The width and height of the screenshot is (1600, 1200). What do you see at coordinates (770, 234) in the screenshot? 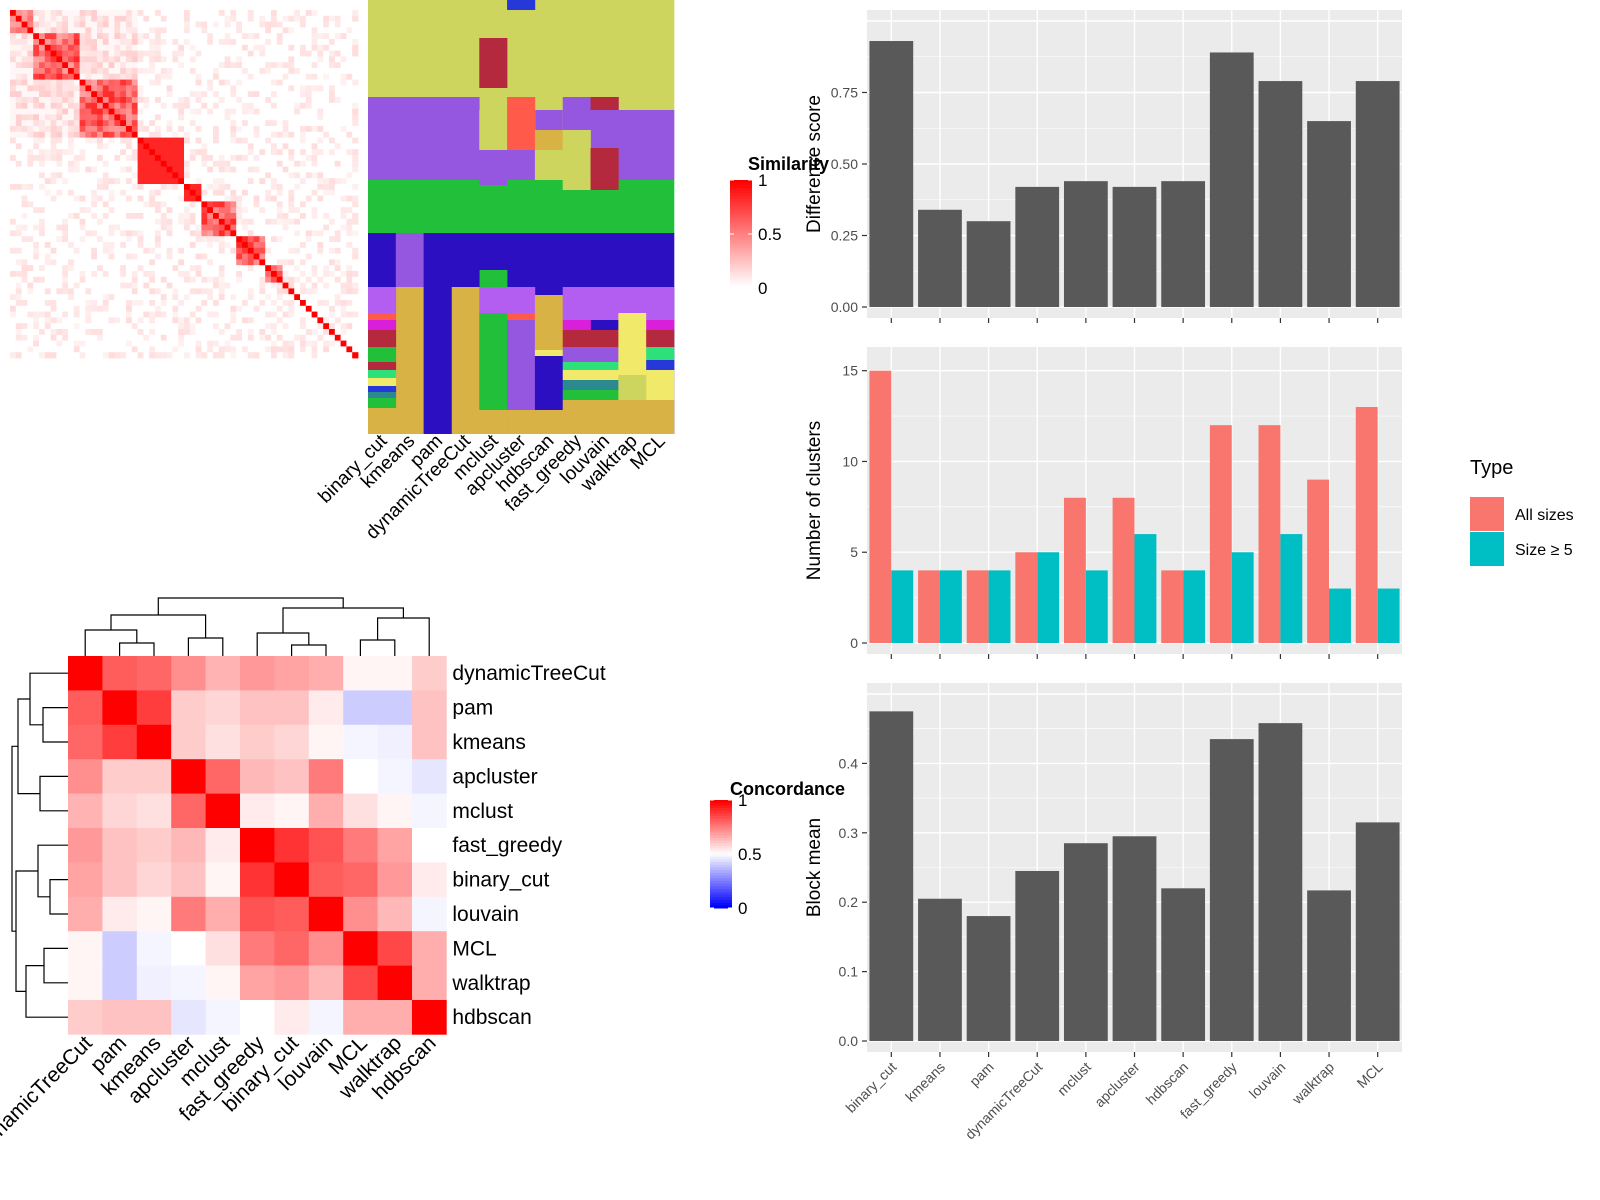
I see `similarity-legend-tick-label: 0.5` at bounding box center [770, 234].